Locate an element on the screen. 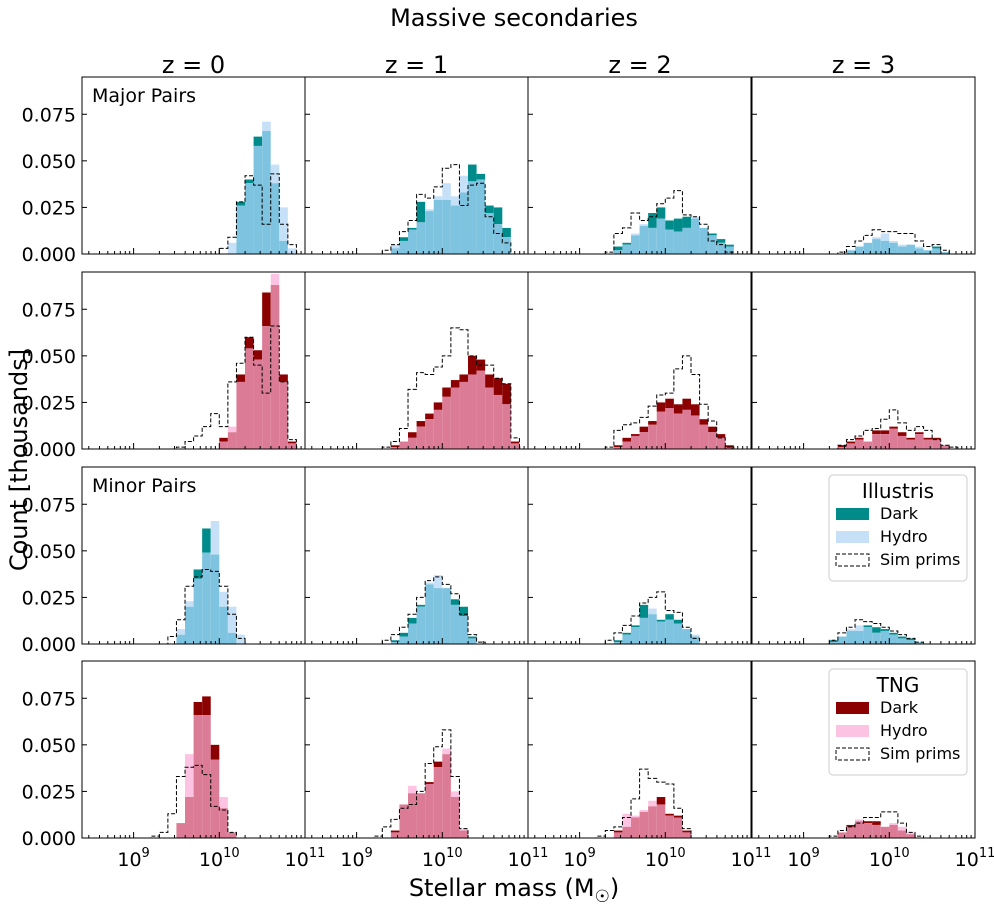 Image resolution: width=994 pixels, height=911 pixels. panel-r0-c1 is located at coordinates (416, 165).